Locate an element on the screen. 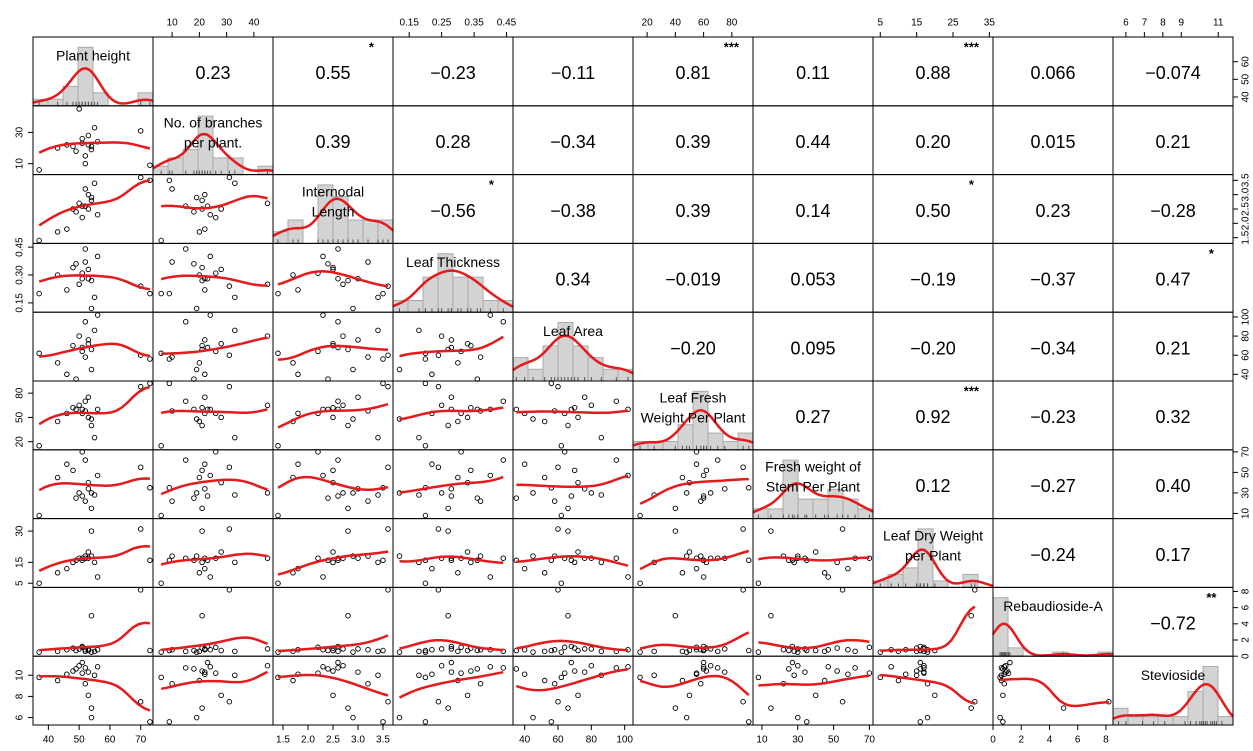  variable-label: Plant height is located at coordinates (93, 56).